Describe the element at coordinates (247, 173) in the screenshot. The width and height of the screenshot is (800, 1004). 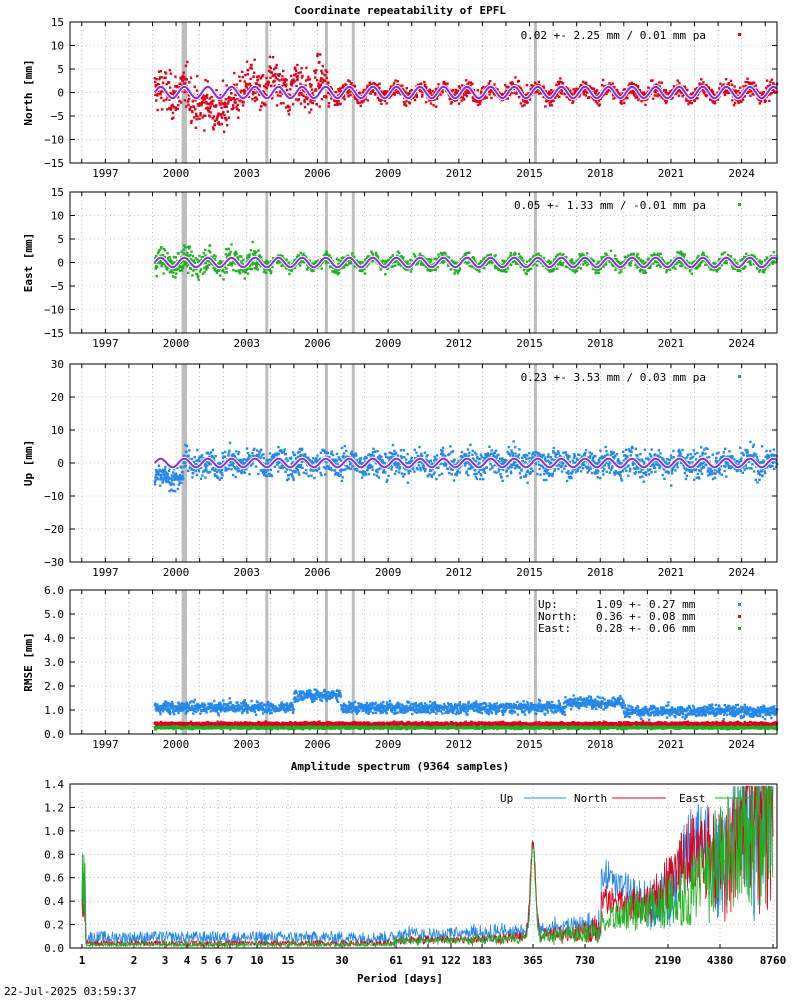
I see `x-tick-label: 2003` at that location.